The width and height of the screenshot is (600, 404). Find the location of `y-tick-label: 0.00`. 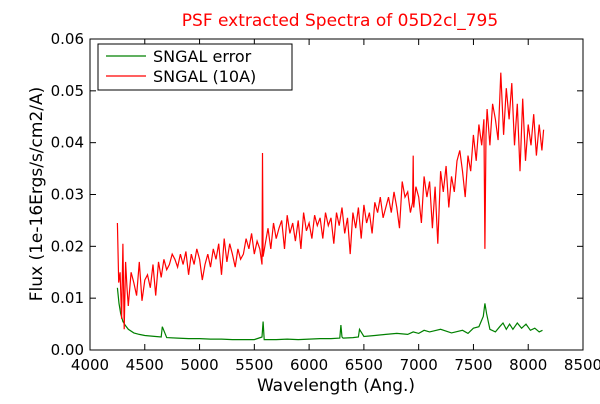

y-tick-label: 0.00 is located at coordinates (67, 350).